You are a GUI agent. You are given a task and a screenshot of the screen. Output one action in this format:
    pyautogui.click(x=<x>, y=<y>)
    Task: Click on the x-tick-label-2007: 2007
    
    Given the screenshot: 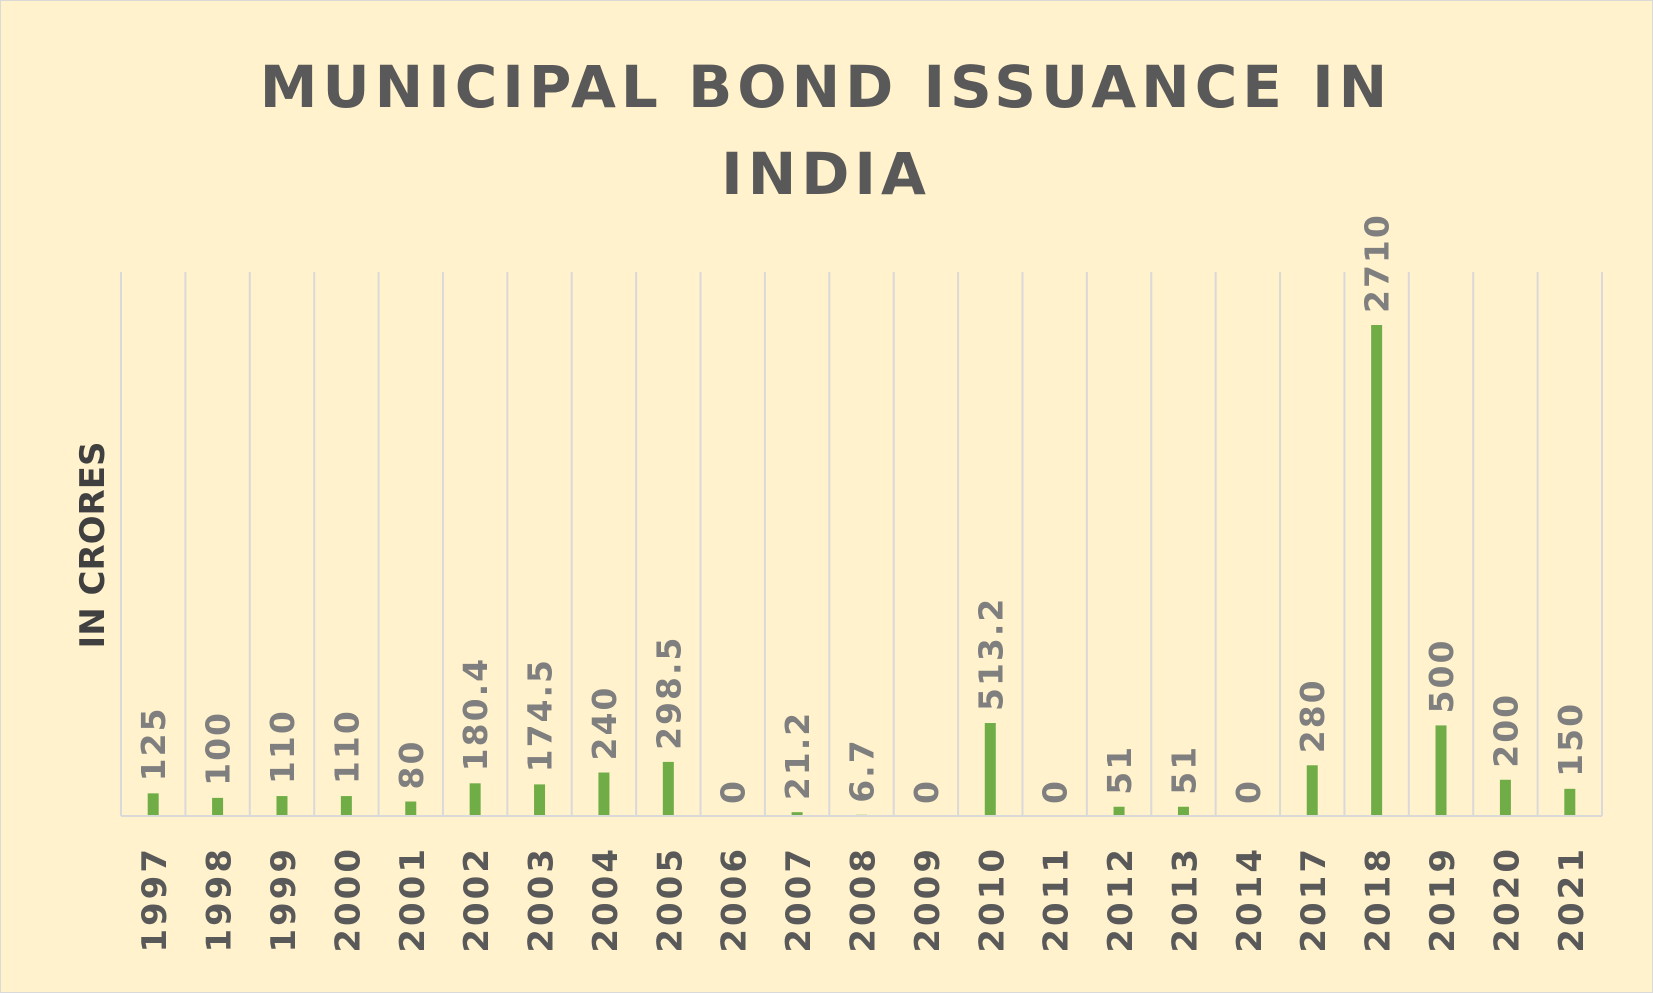 What is the action you would take?
    pyautogui.click(x=799, y=899)
    